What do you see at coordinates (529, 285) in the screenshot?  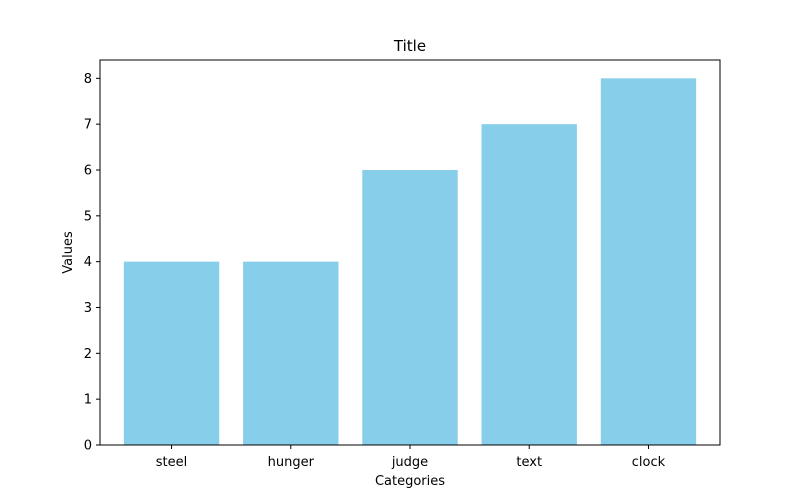 I see `bar-text` at bounding box center [529, 285].